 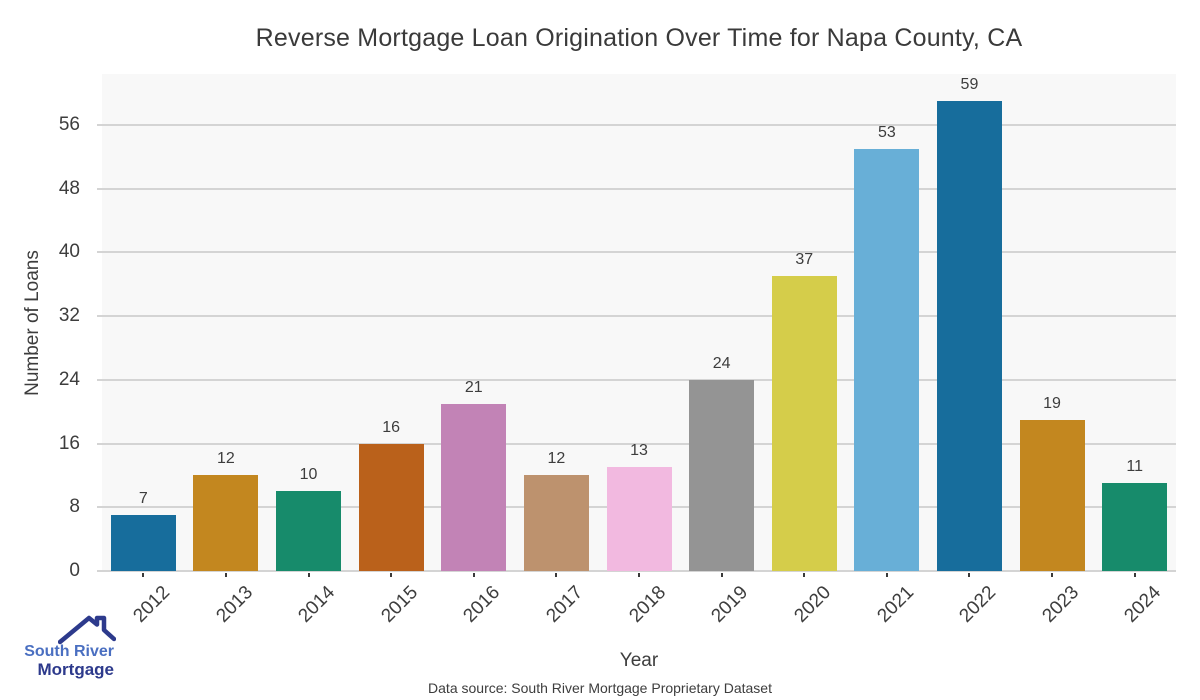 I want to click on y-tick-label-8: 8, so click(x=74, y=507).